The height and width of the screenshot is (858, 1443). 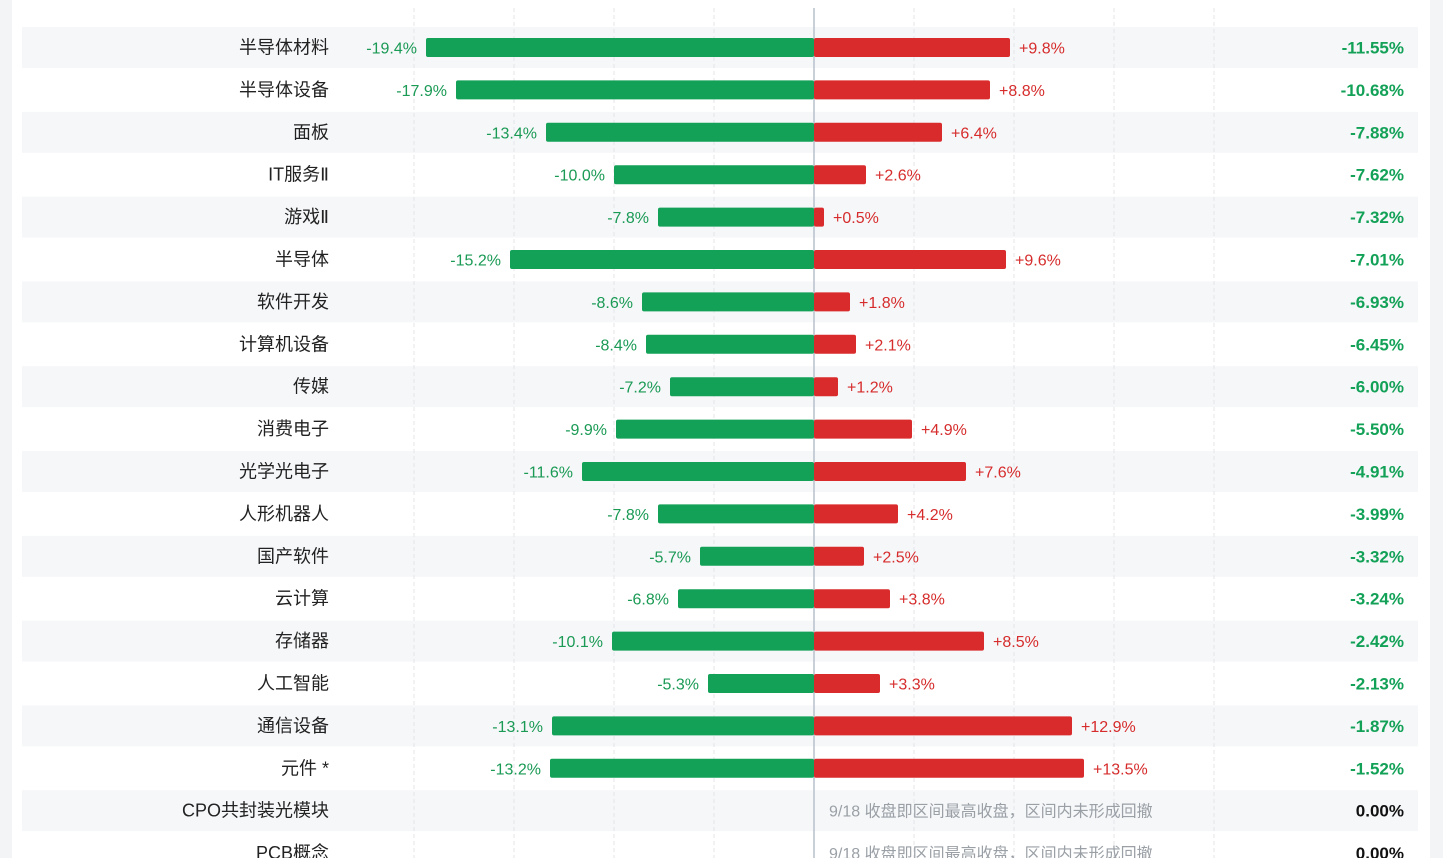 I want to click on rebound-label: +13.5%, so click(x=1120, y=769).